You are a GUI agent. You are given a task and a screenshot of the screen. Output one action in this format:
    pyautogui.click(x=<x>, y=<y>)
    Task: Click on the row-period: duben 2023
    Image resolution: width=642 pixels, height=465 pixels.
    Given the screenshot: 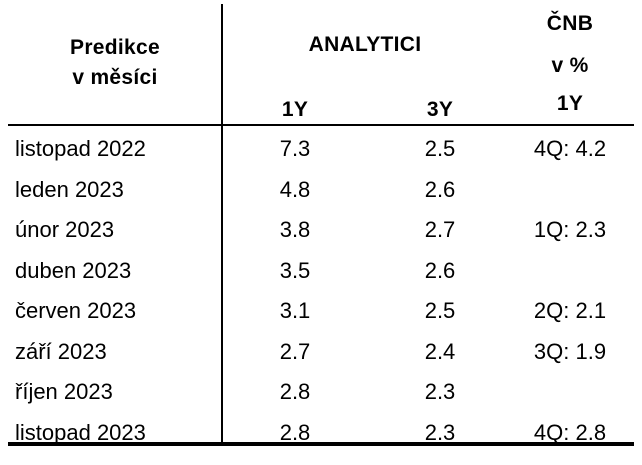 What is the action you would take?
    pyautogui.click(x=73, y=270)
    